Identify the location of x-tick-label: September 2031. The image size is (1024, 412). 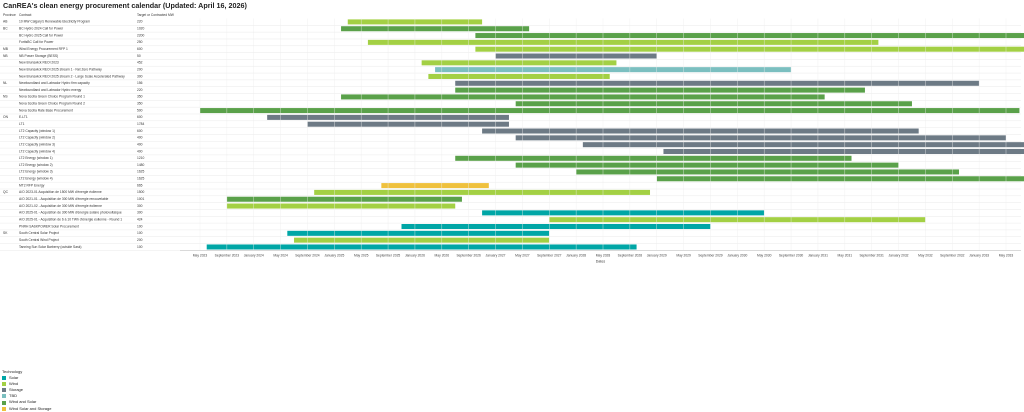
(871, 255).